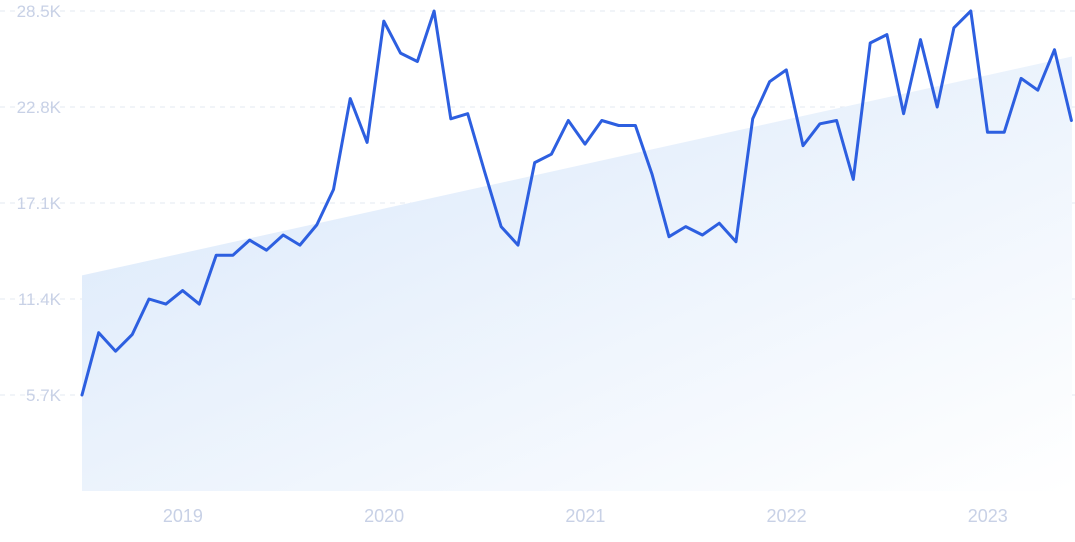 The image size is (1075, 542). Describe the element at coordinates (988, 516) in the screenshot. I see `x-tick-label: 2023` at that location.